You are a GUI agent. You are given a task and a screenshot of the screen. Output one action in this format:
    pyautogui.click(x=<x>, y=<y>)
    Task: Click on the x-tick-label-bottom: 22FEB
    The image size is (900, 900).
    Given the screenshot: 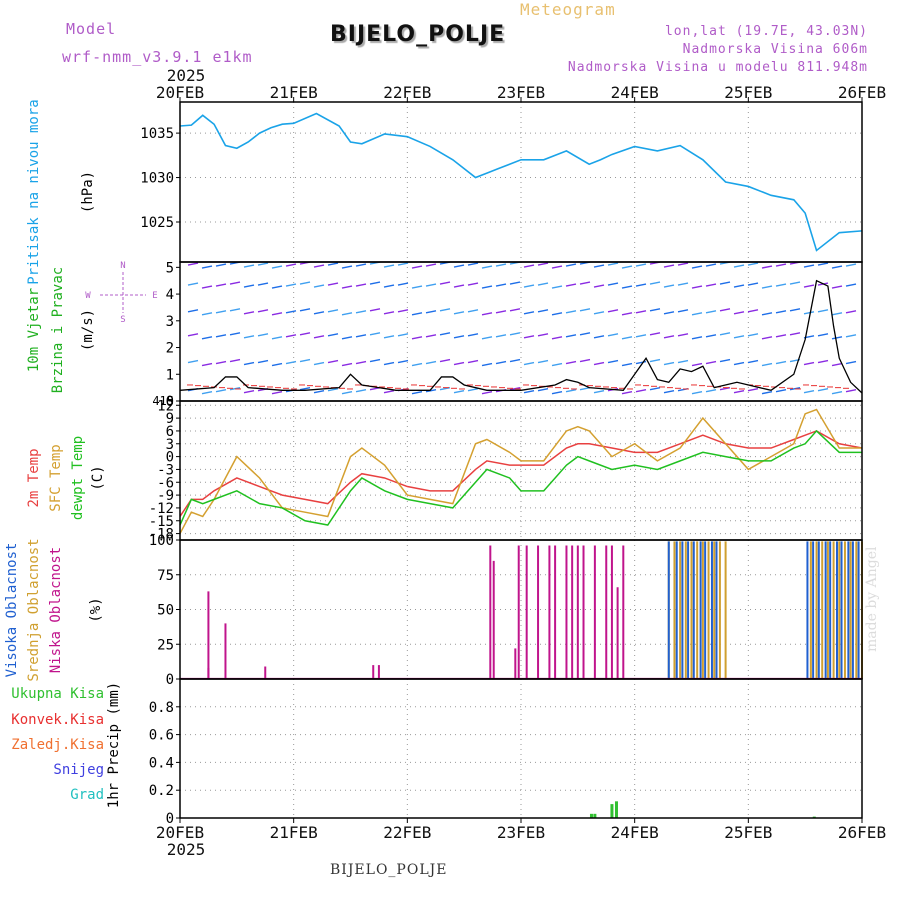 What is the action you would take?
    pyautogui.click(x=407, y=832)
    